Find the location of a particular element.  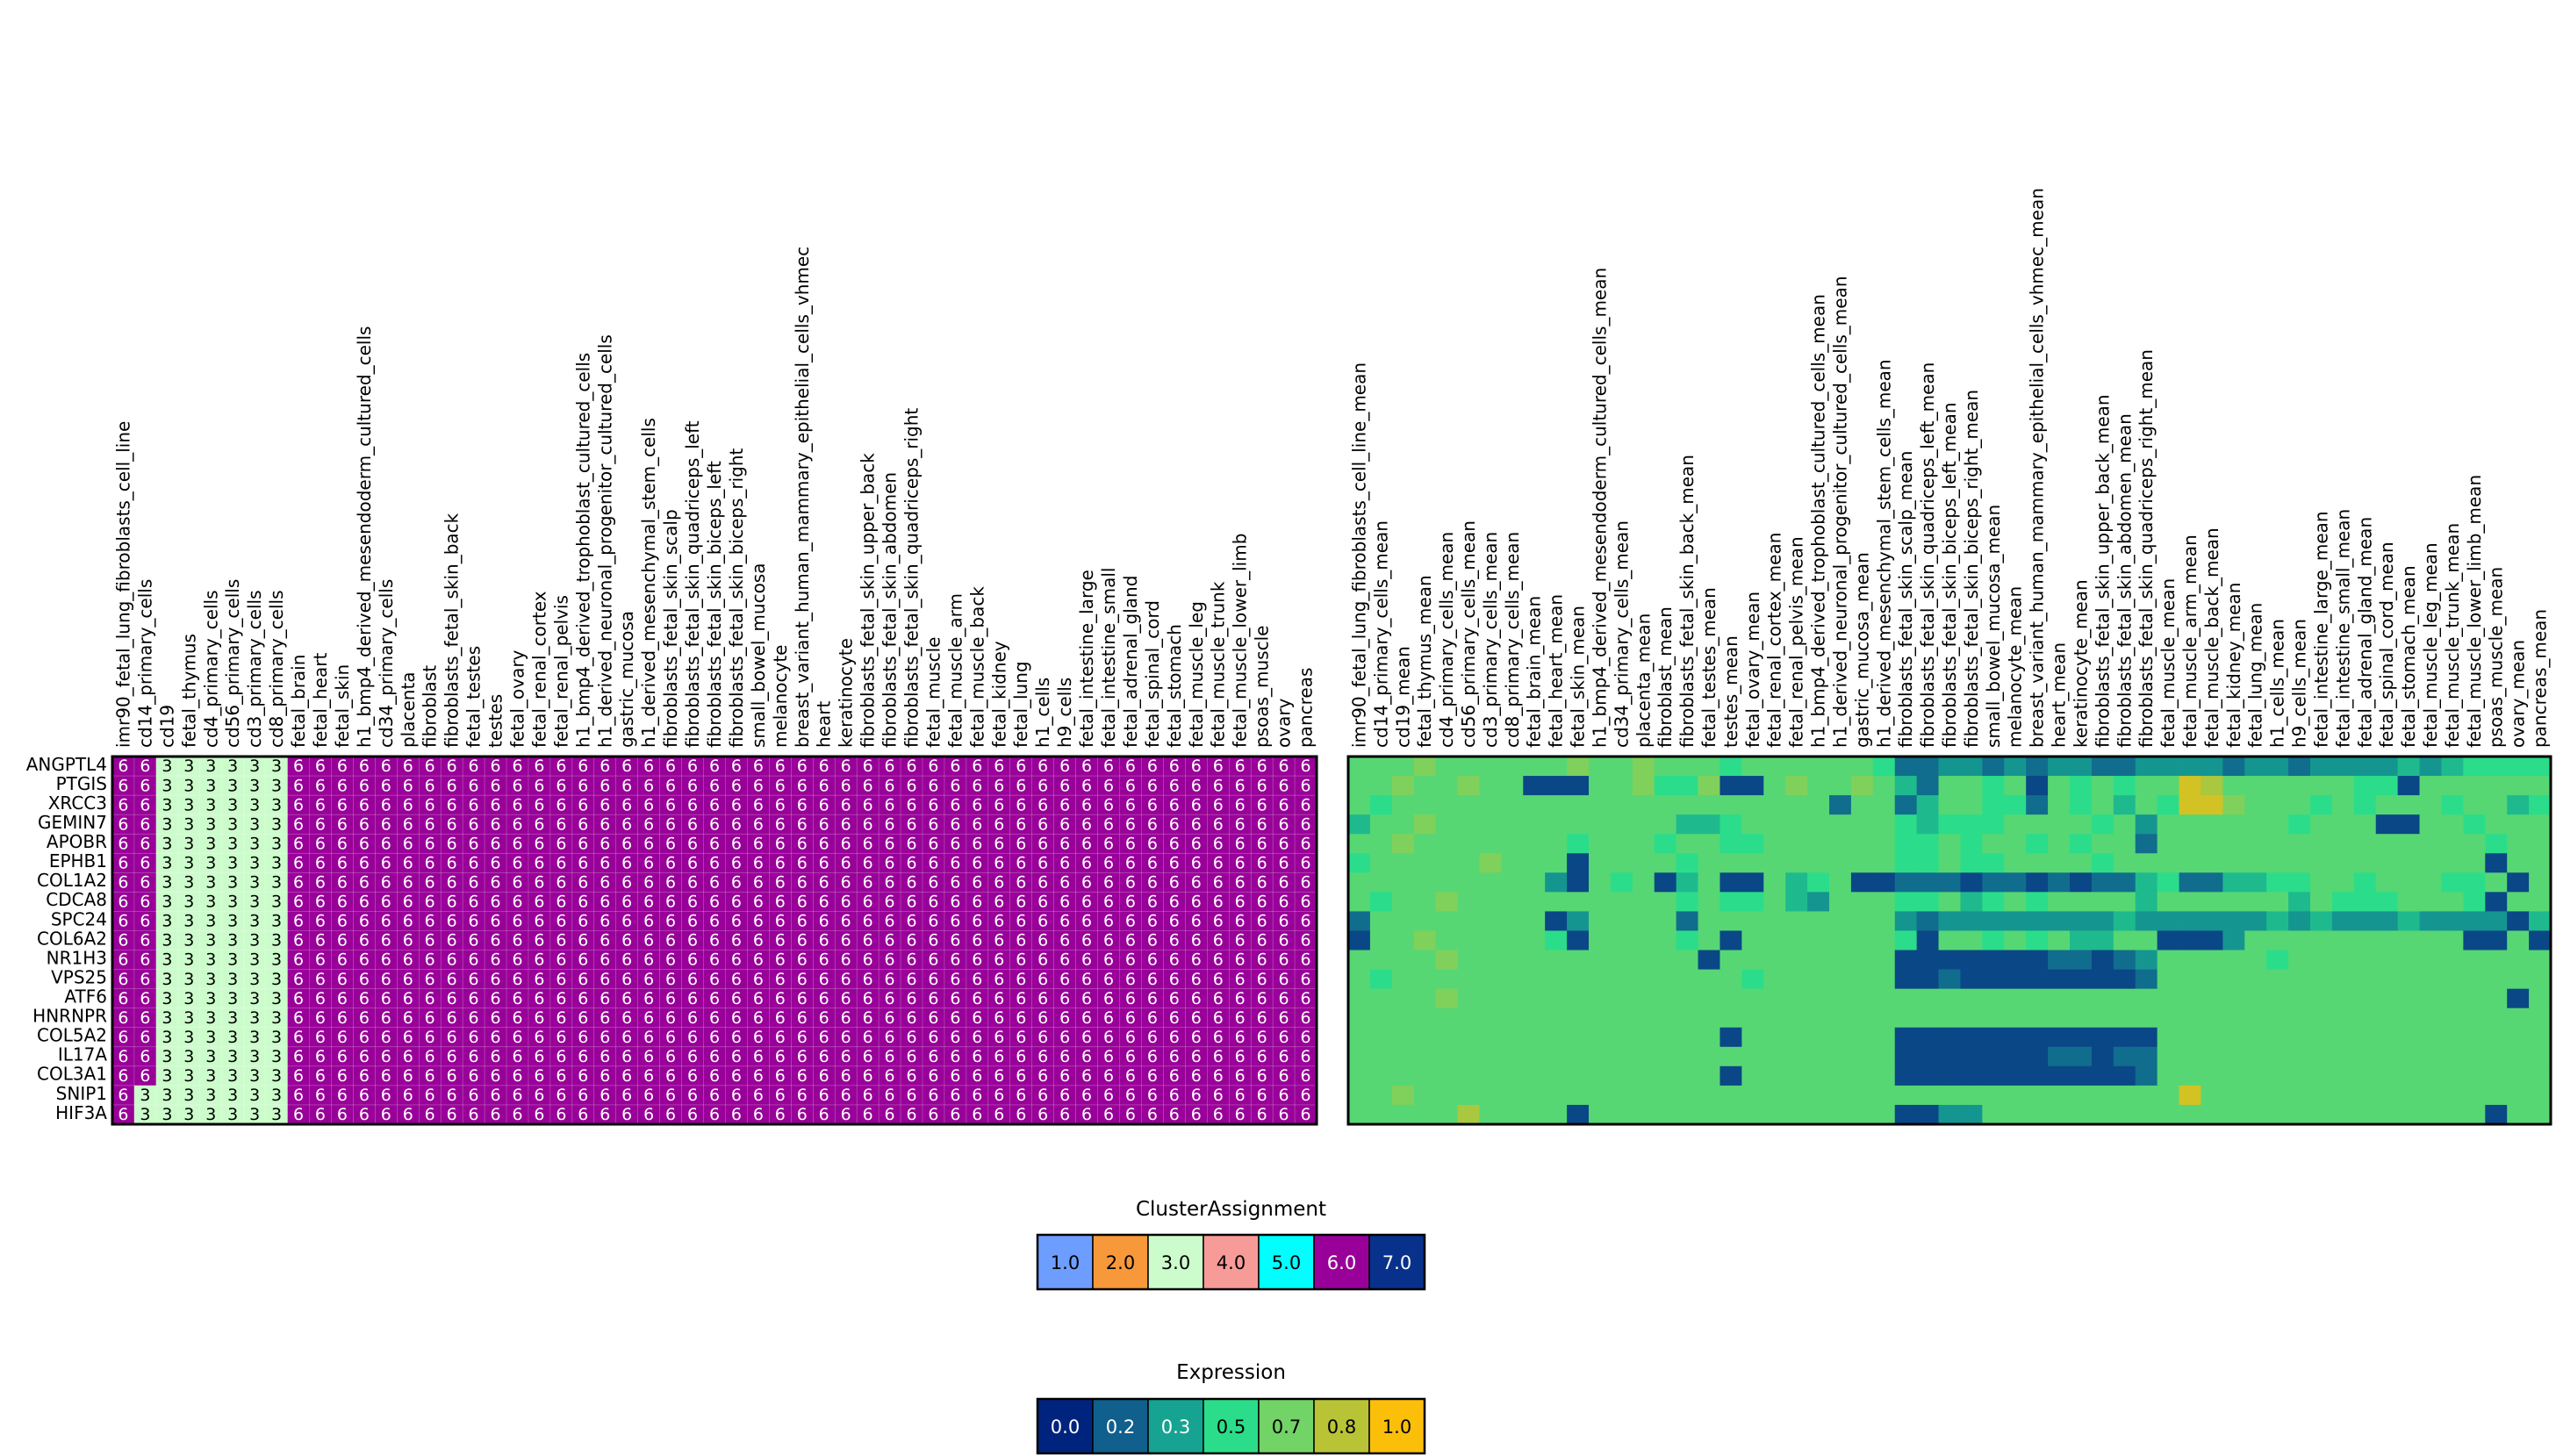

expression-heatmap is located at coordinates (1950, 941).